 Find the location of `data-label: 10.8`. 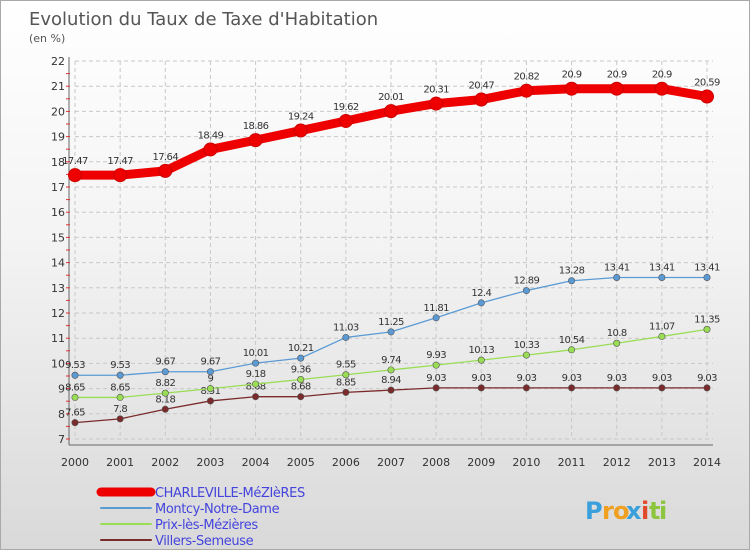

data-label: 10.8 is located at coordinates (617, 333).